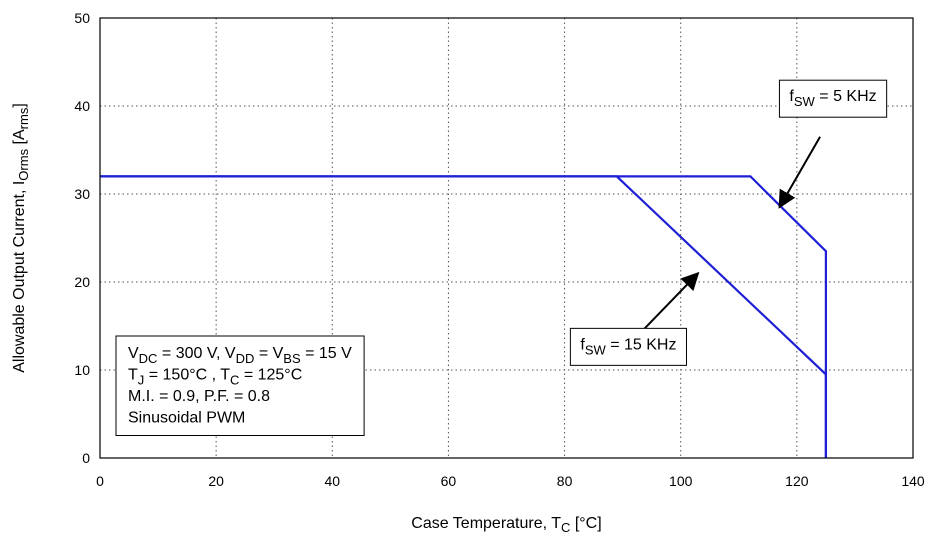 The width and height of the screenshot is (928, 538). What do you see at coordinates (332, 481) in the screenshot?
I see `x-tick-label: 40` at bounding box center [332, 481].